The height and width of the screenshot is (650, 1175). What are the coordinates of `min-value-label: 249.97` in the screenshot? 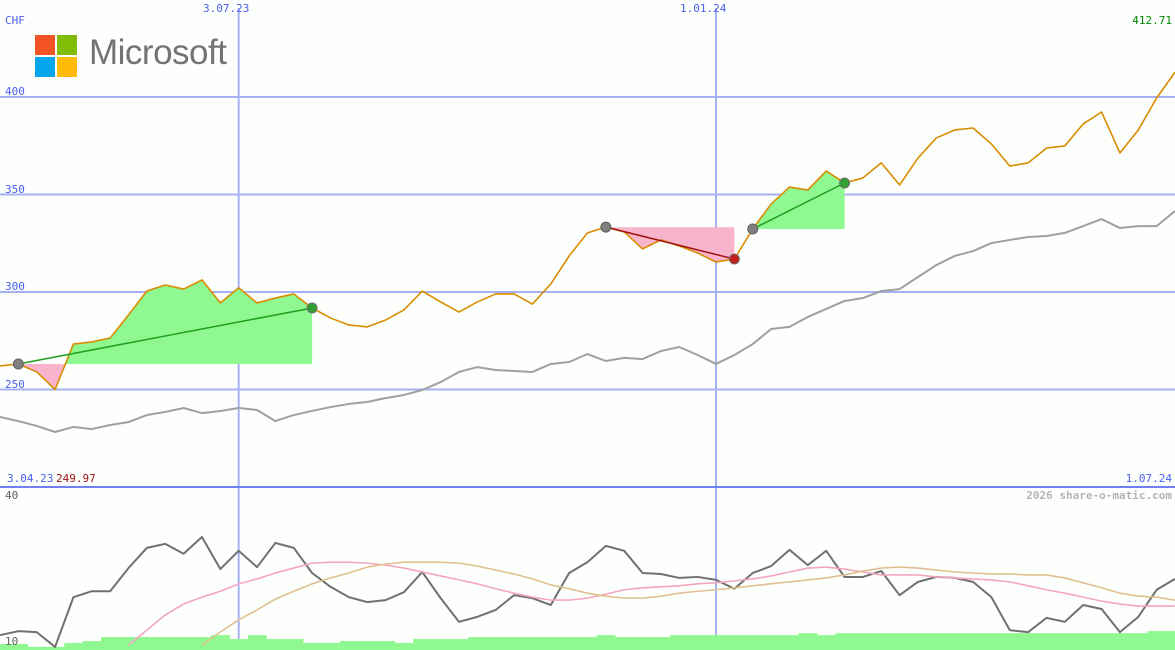 It's located at (76, 478).